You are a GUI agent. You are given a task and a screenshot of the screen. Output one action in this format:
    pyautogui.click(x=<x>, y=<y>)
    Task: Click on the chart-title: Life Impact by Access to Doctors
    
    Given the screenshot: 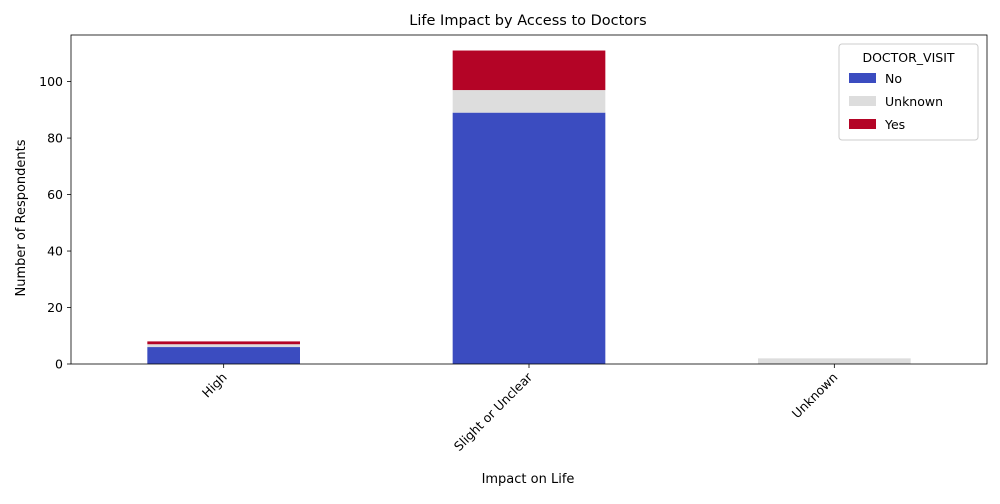 What is the action you would take?
    pyautogui.click(x=527, y=21)
    